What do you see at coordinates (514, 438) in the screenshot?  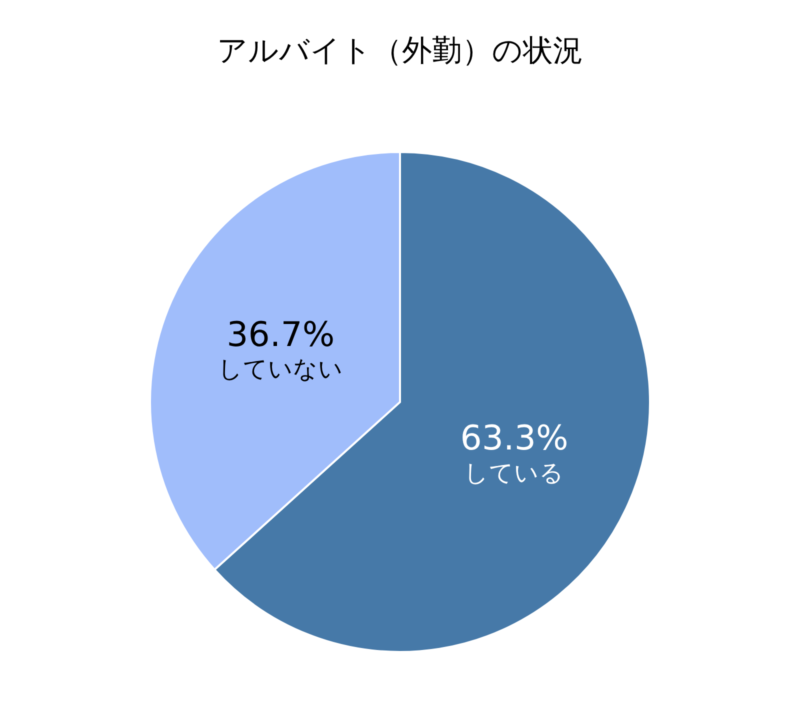 I see `data-label: 63.3%` at bounding box center [514, 438].